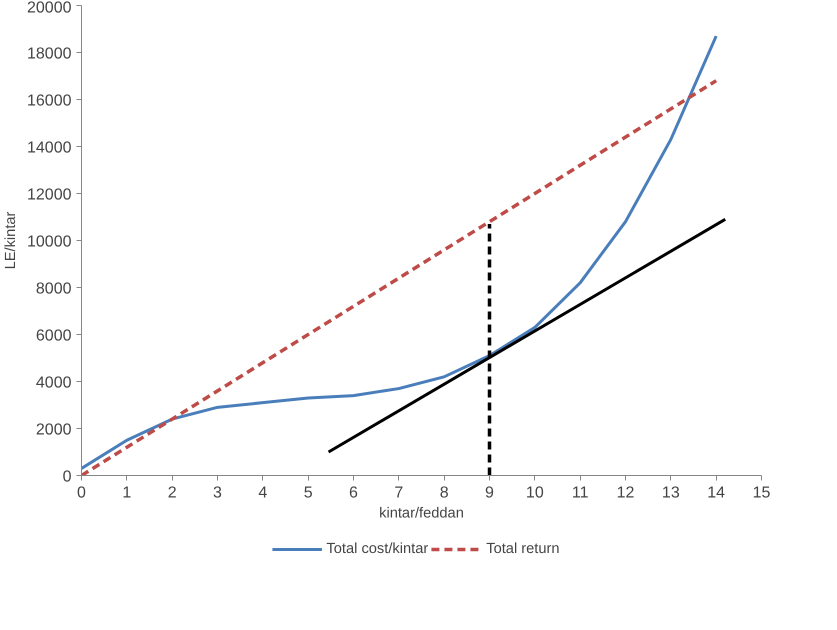 The height and width of the screenshot is (630, 837). What do you see at coordinates (399, 493) in the screenshot?
I see `x-tick-label: 7` at bounding box center [399, 493].